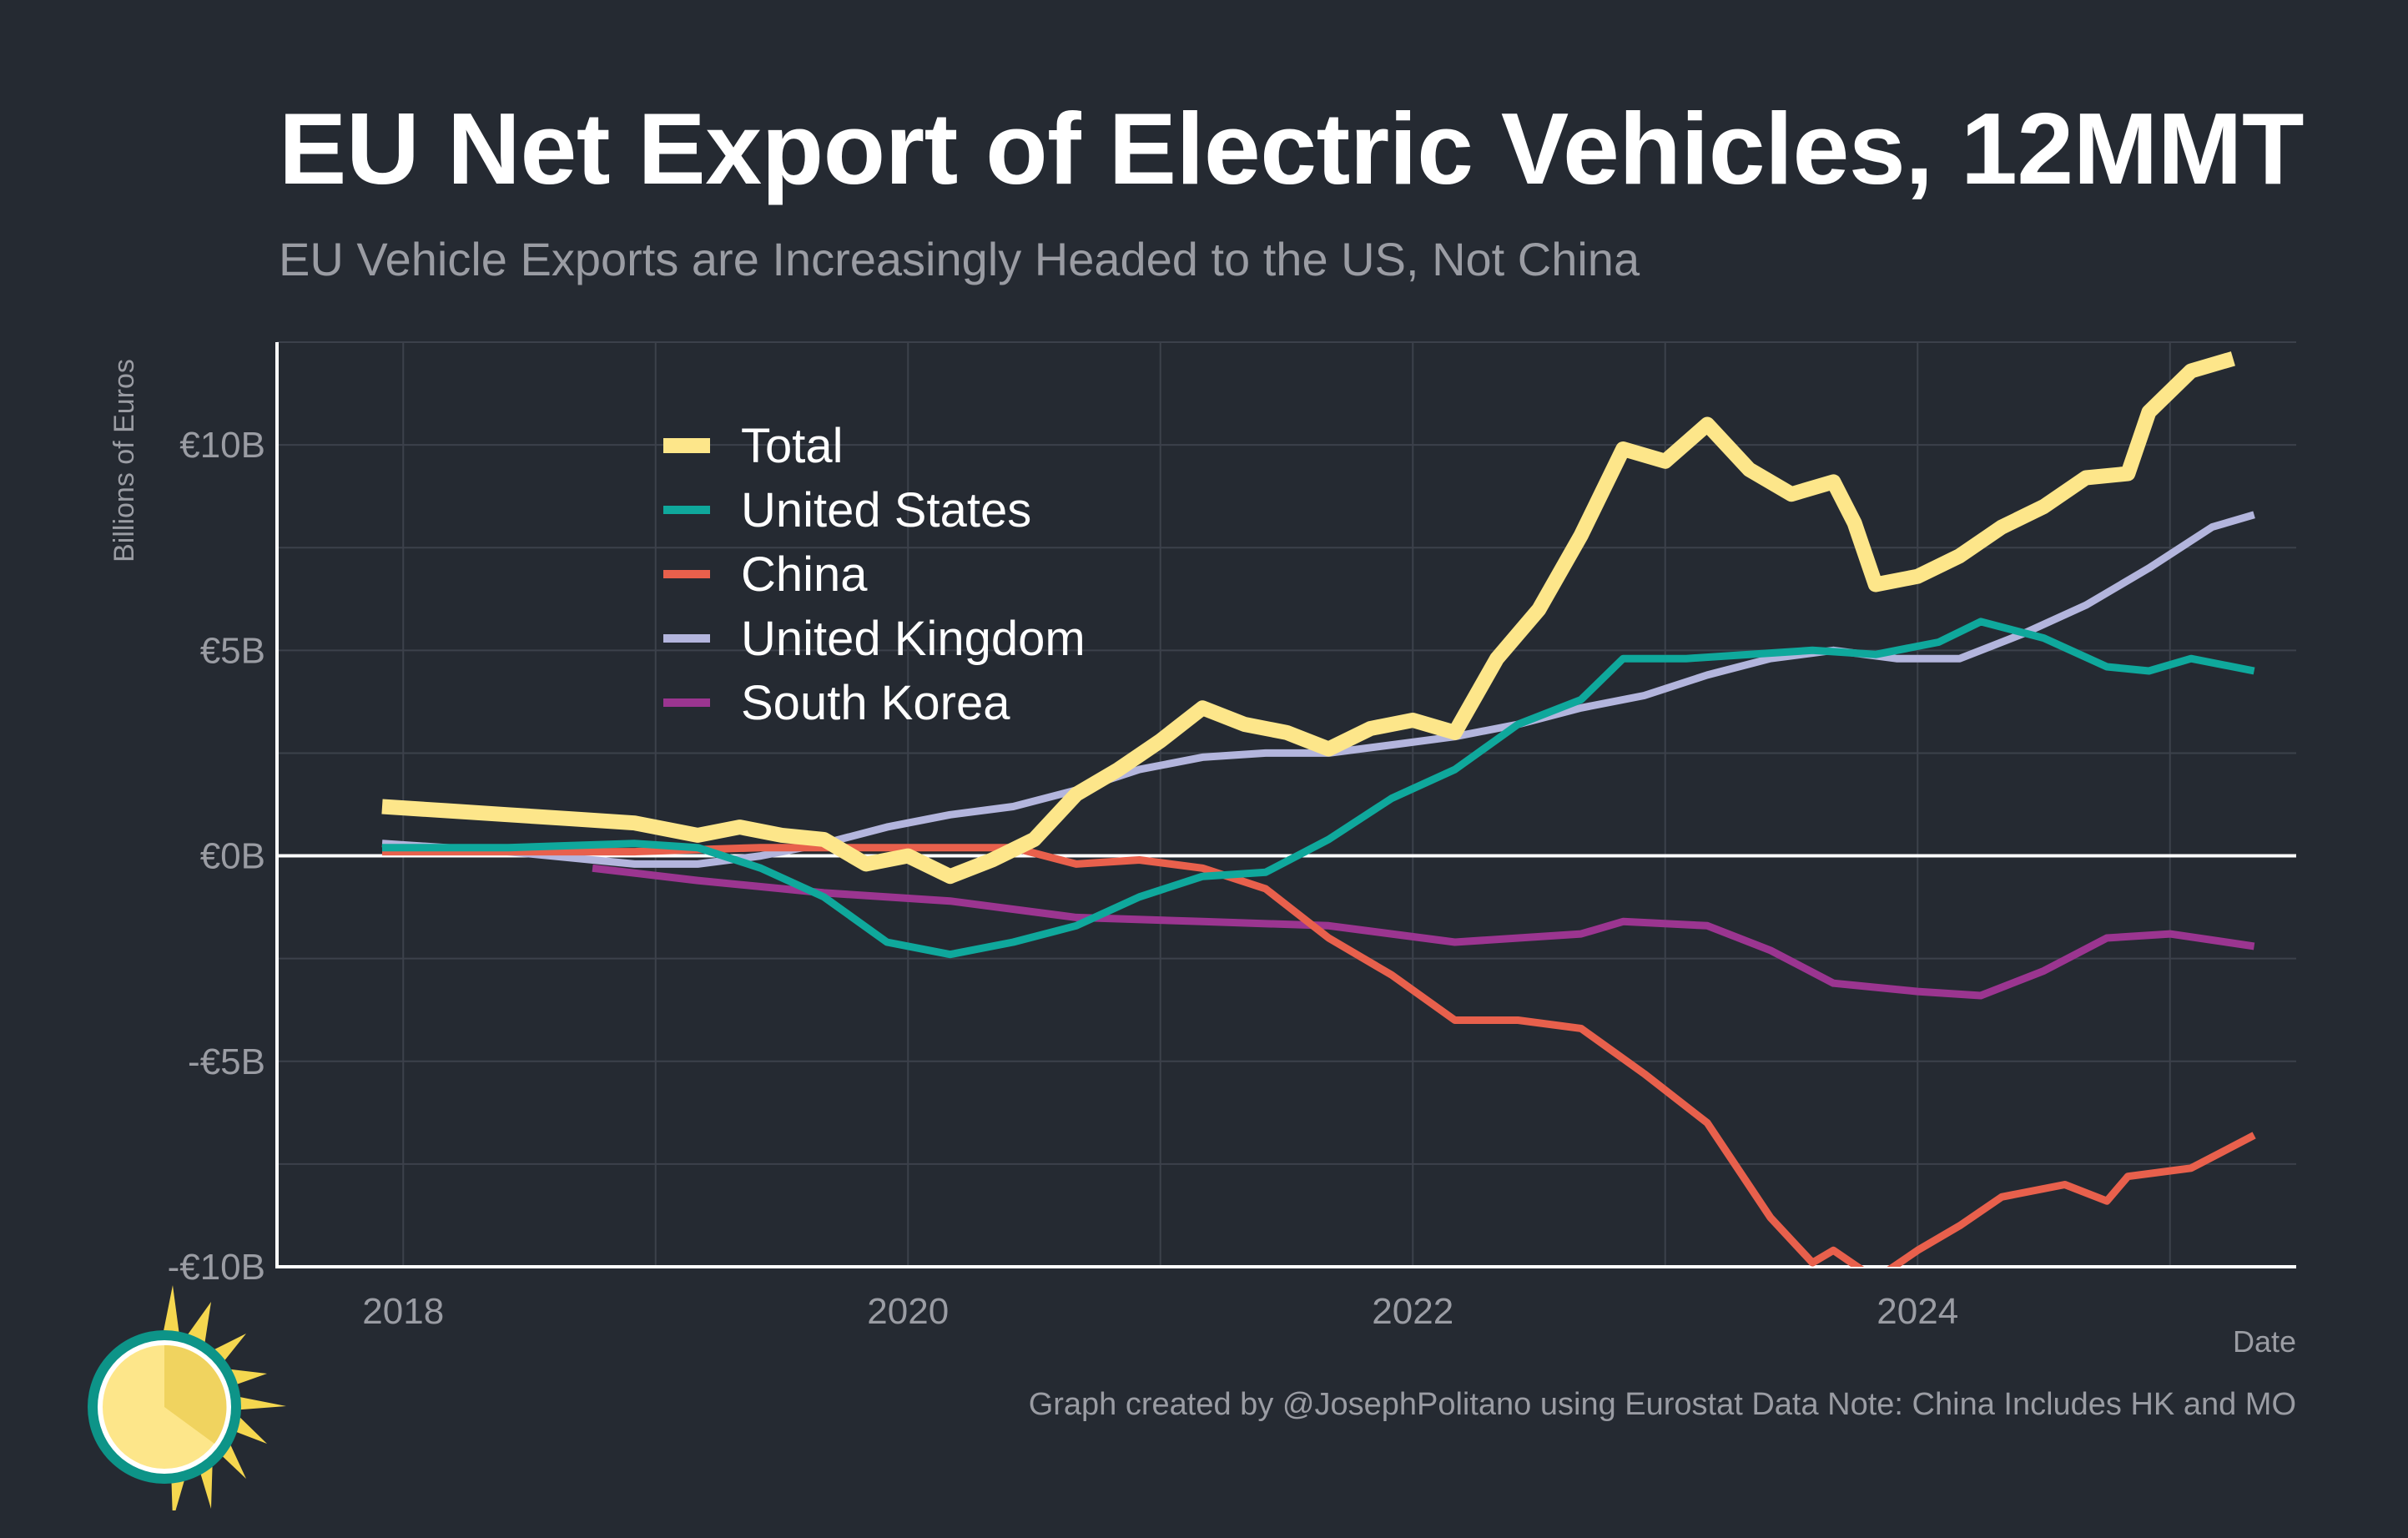  Describe the element at coordinates (232, 856) in the screenshot. I see `y-tick-label: €0B` at that location.